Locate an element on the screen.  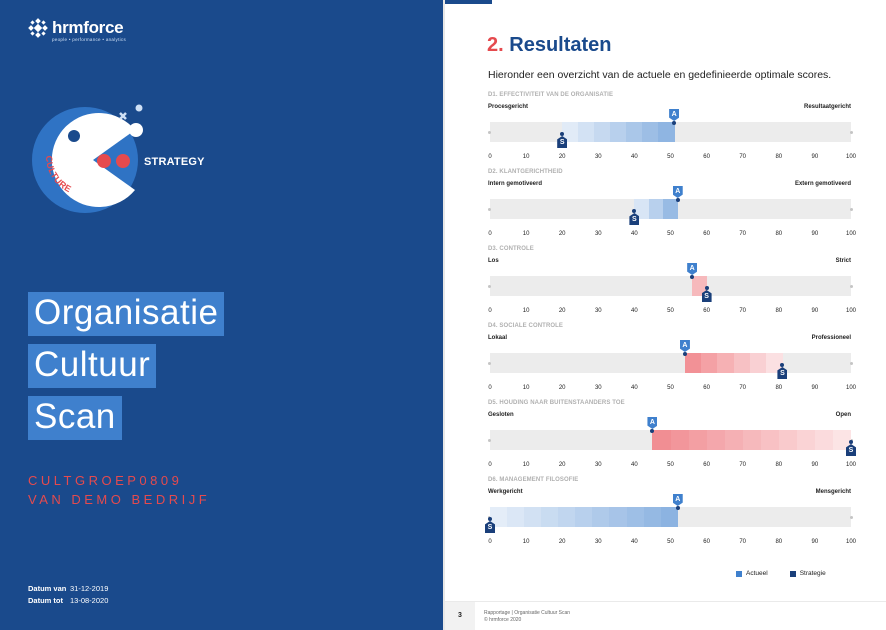
dimension-right-pole: Open is located at coordinates (843, 415).